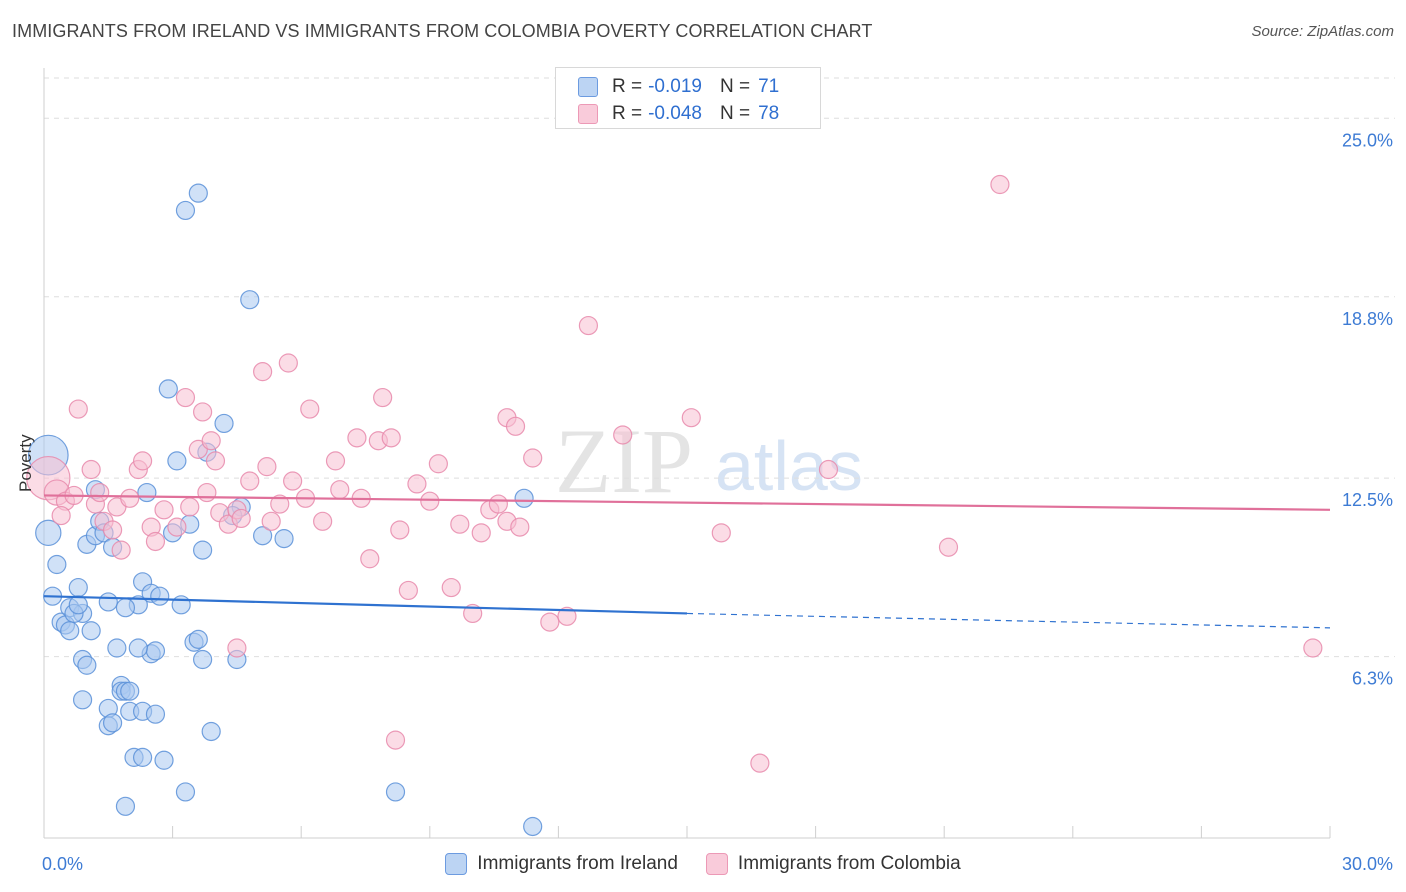 The width and height of the screenshot is (1406, 892). What do you see at coordinates (1367, 140) in the screenshot?
I see `y-tick-label: 25.0%` at bounding box center [1367, 140].